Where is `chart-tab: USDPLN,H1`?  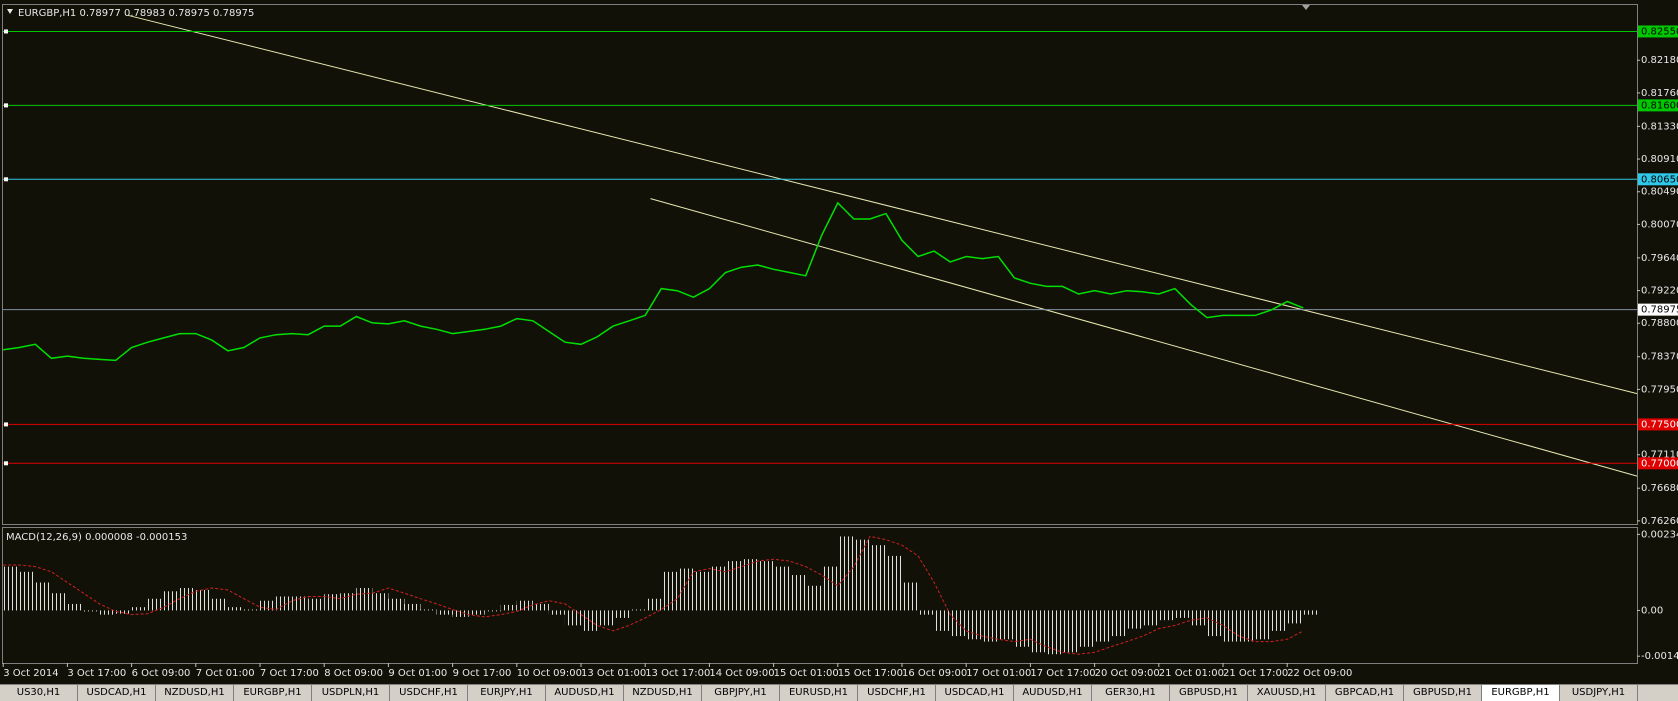 chart-tab: USDPLN,H1 is located at coordinates (351, 693).